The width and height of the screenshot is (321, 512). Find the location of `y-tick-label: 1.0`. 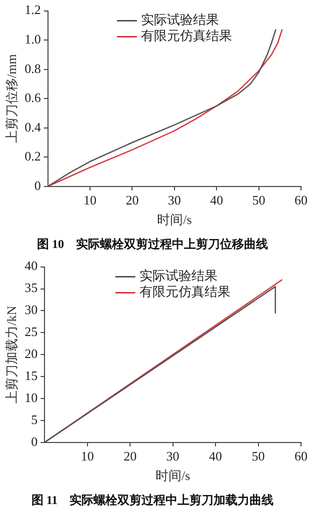

y-tick-label: 1.0 is located at coordinates (32, 38).